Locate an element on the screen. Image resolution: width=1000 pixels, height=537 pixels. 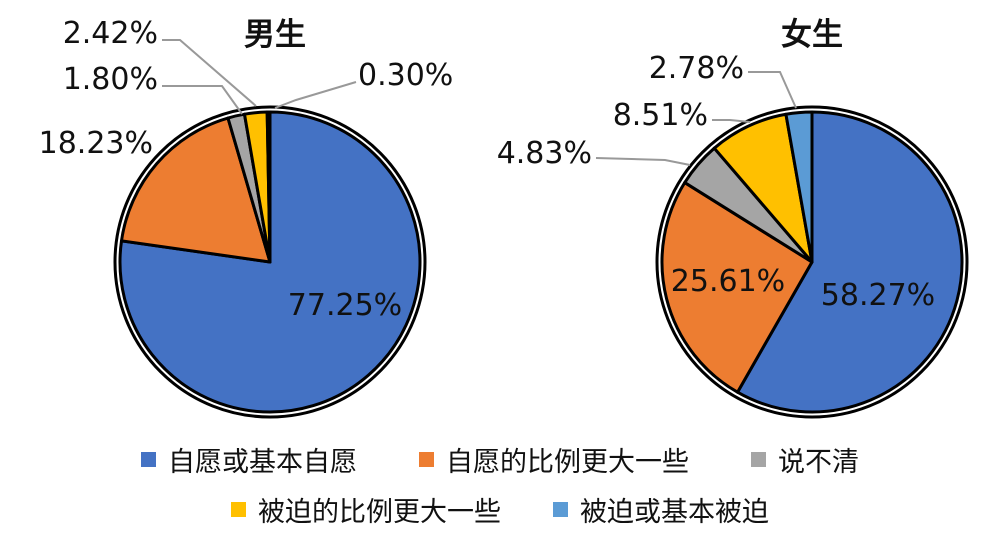
data-label-mostly-voluntary: 25.61% is located at coordinates (728, 281).